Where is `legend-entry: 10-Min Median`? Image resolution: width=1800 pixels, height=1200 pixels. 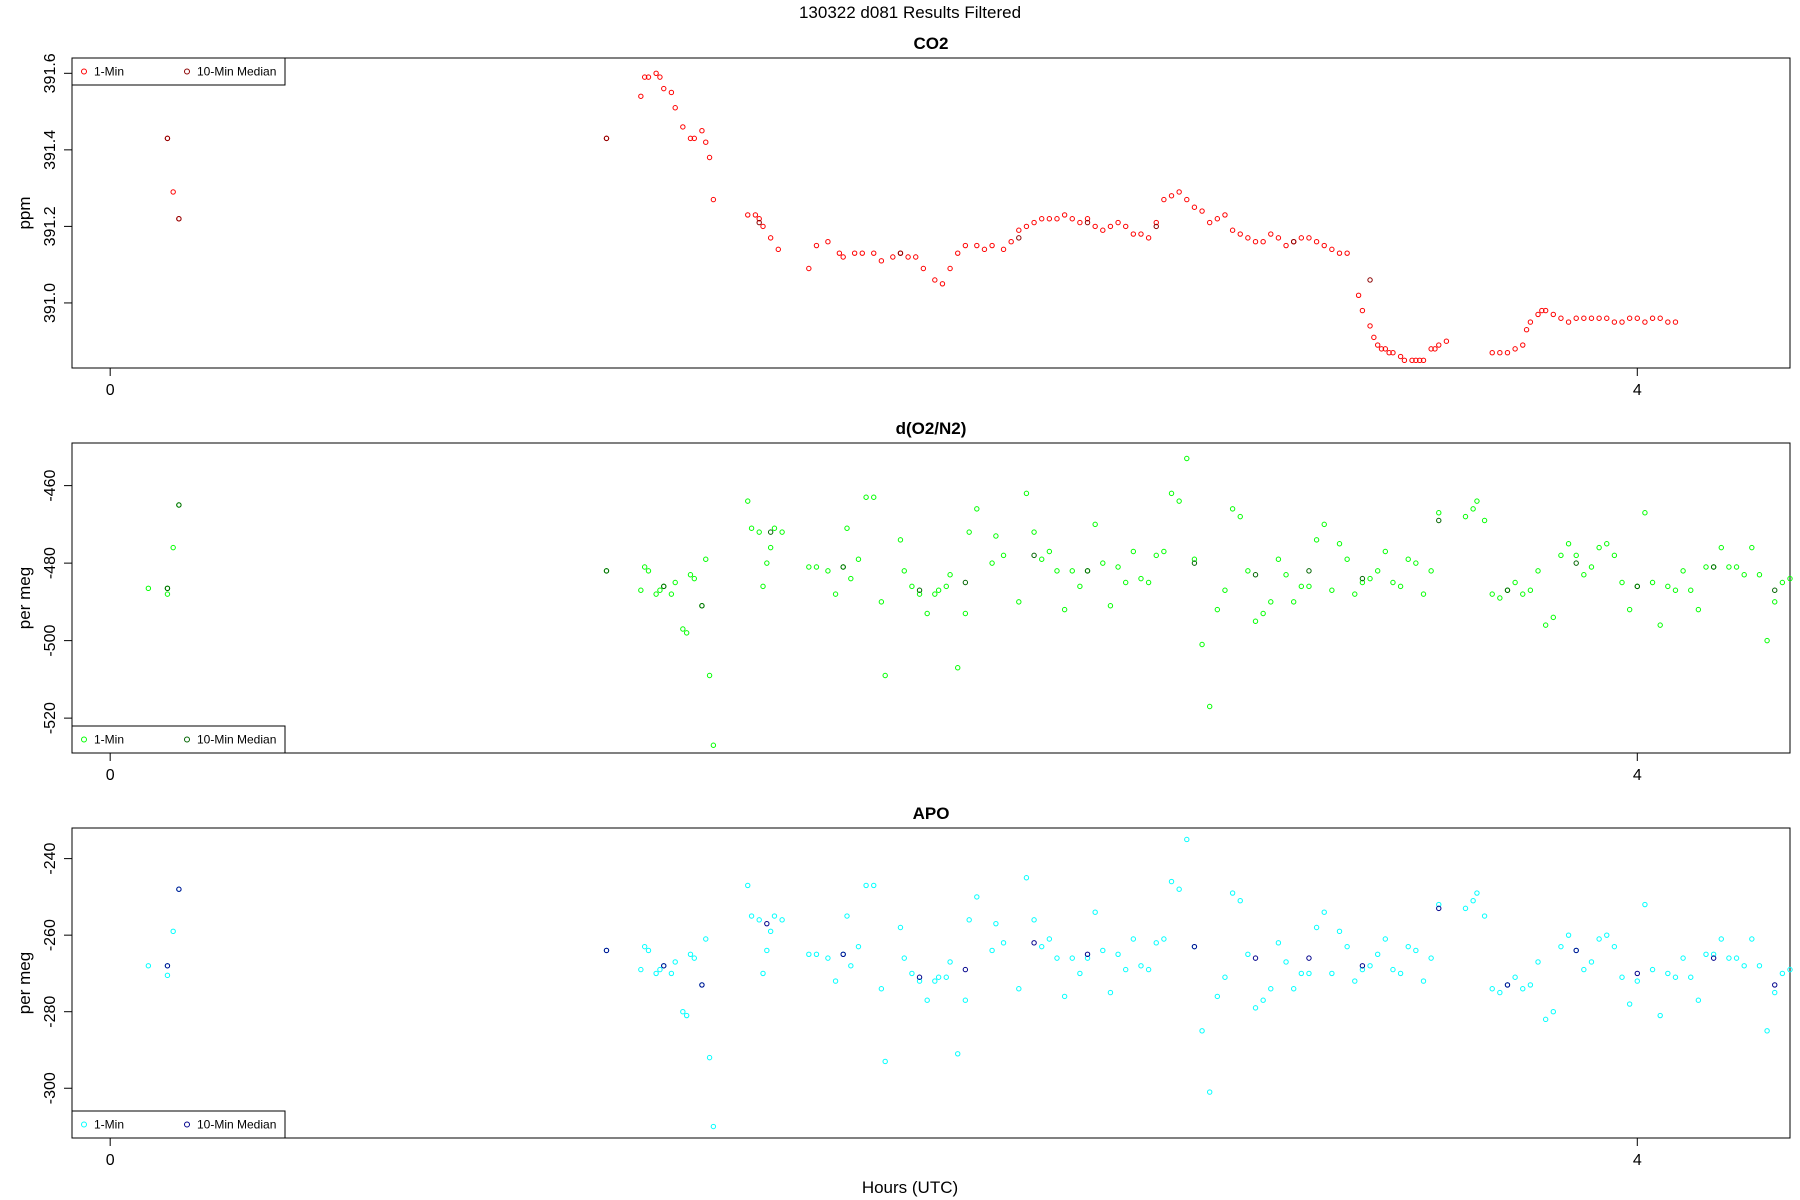
legend-entry: 10-Min Median is located at coordinates (236, 1125).